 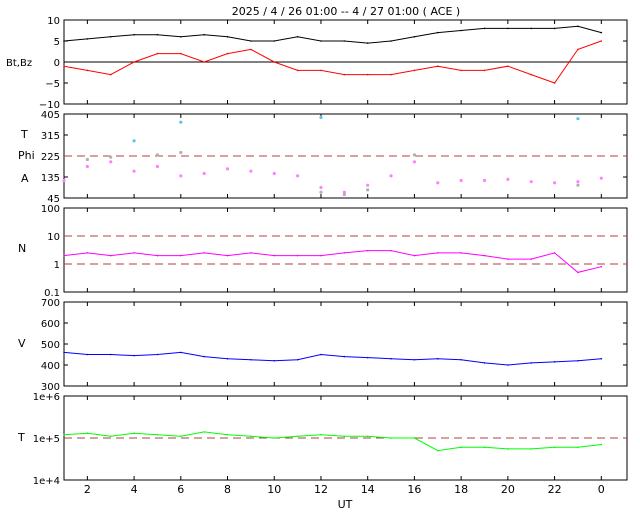 I want to click on y-tick-label: −10, so click(x=49, y=105).